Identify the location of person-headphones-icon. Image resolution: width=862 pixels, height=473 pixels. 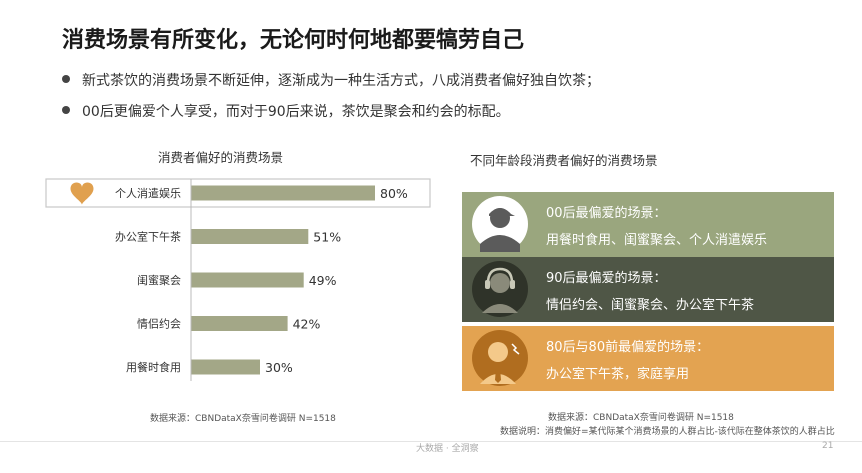
(500, 289).